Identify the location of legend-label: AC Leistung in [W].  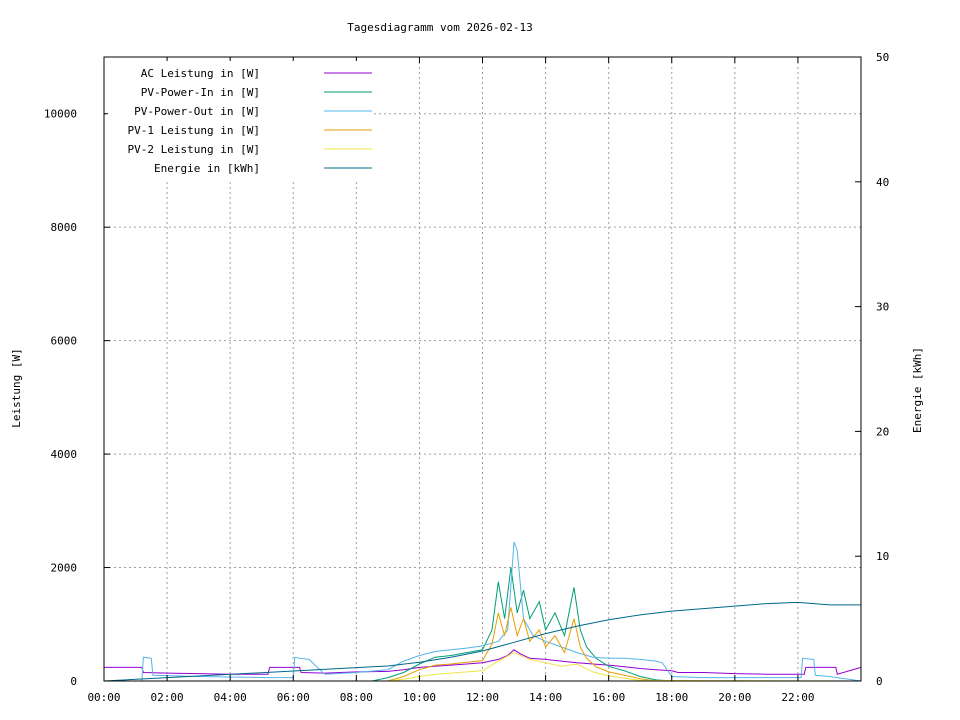
(200, 73).